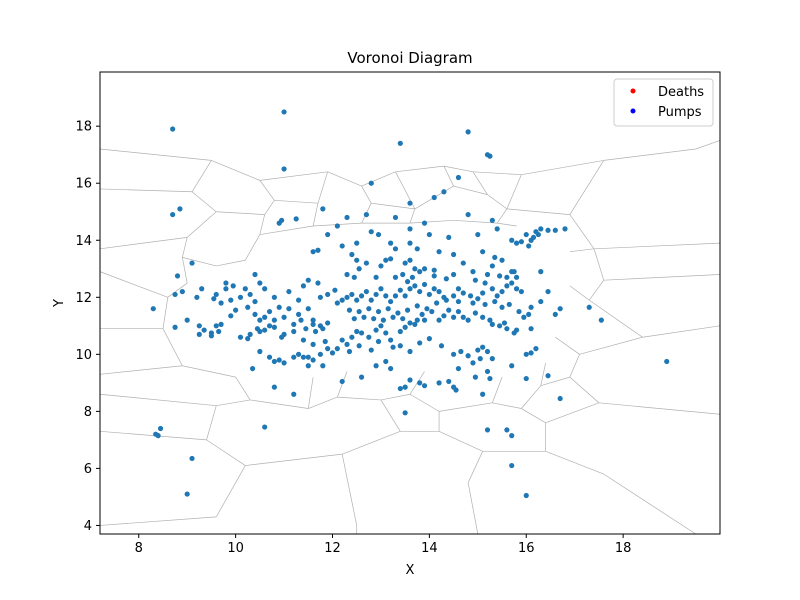  I want to click on y-axis-label: Y, so click(59, 303).